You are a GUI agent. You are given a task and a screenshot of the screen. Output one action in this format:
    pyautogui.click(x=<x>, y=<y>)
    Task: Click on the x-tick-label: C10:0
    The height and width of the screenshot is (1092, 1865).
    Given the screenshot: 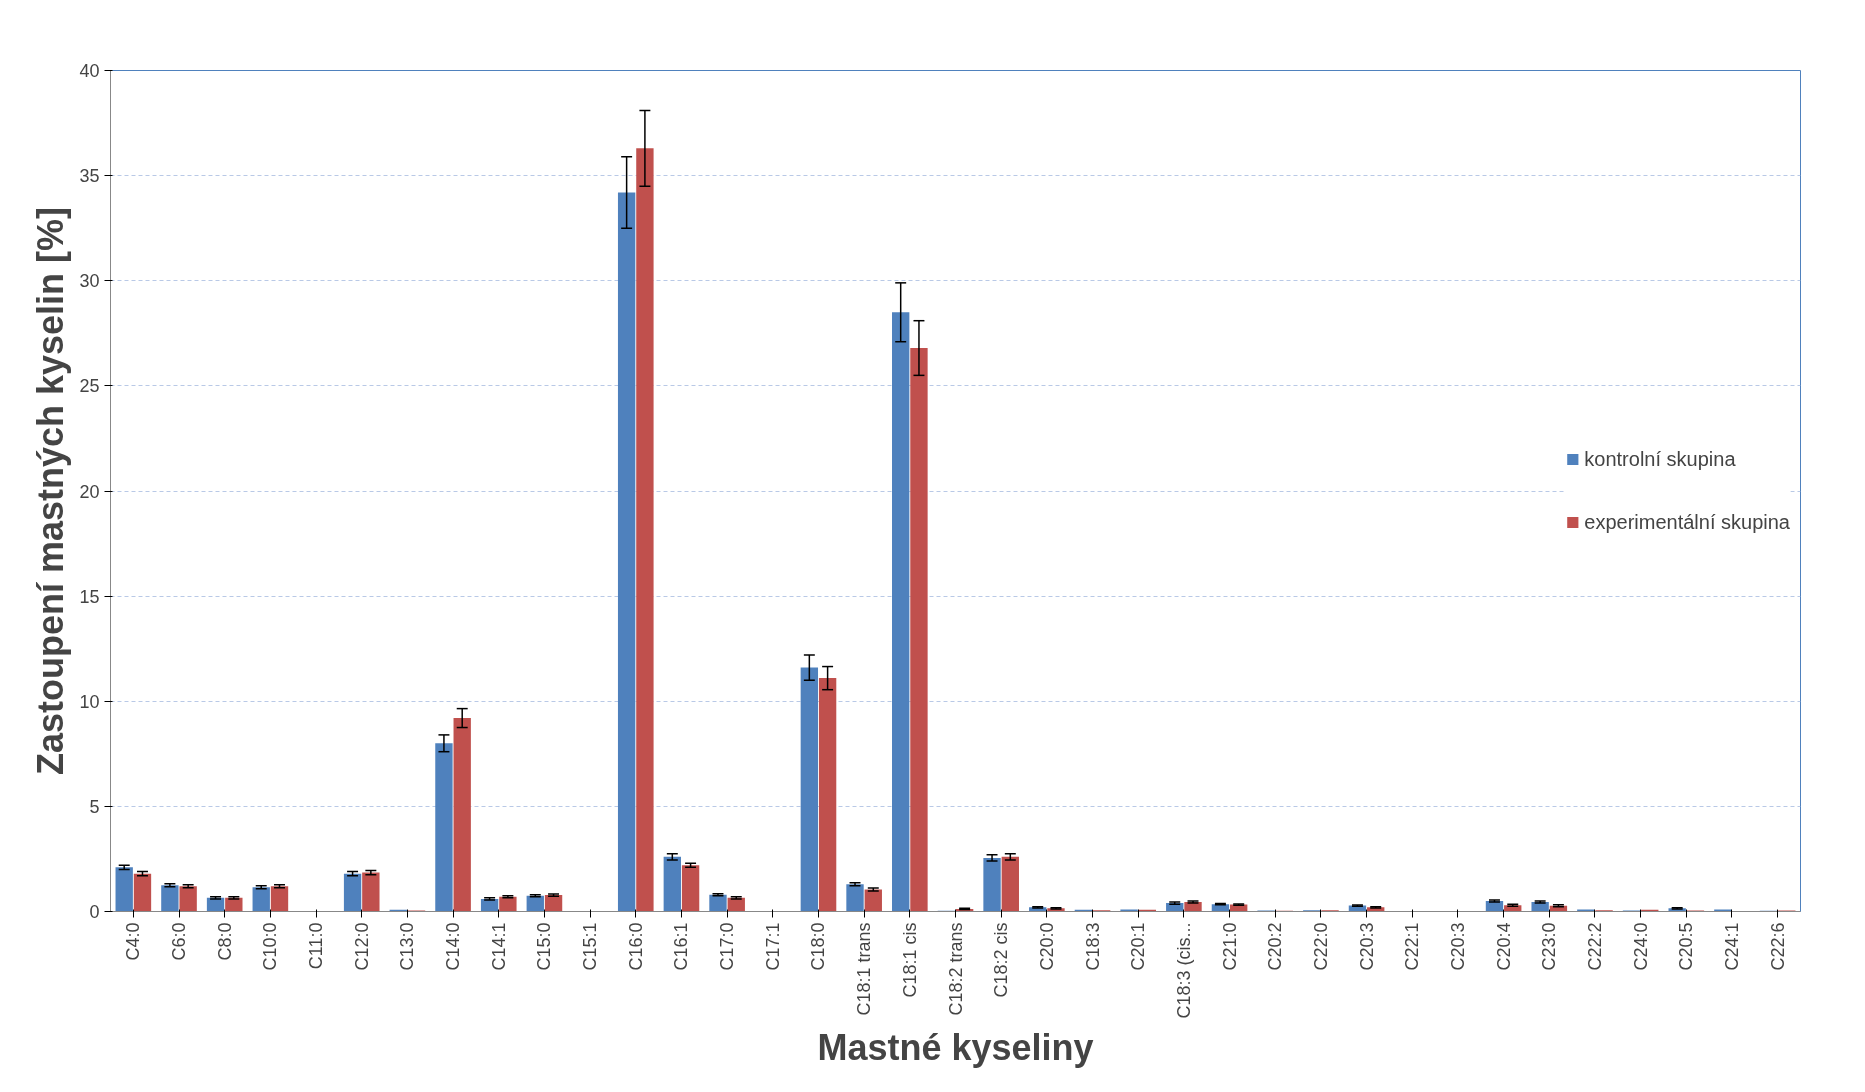 What is the action you would take?
    pyautogui.click(x=270, y=946)
    